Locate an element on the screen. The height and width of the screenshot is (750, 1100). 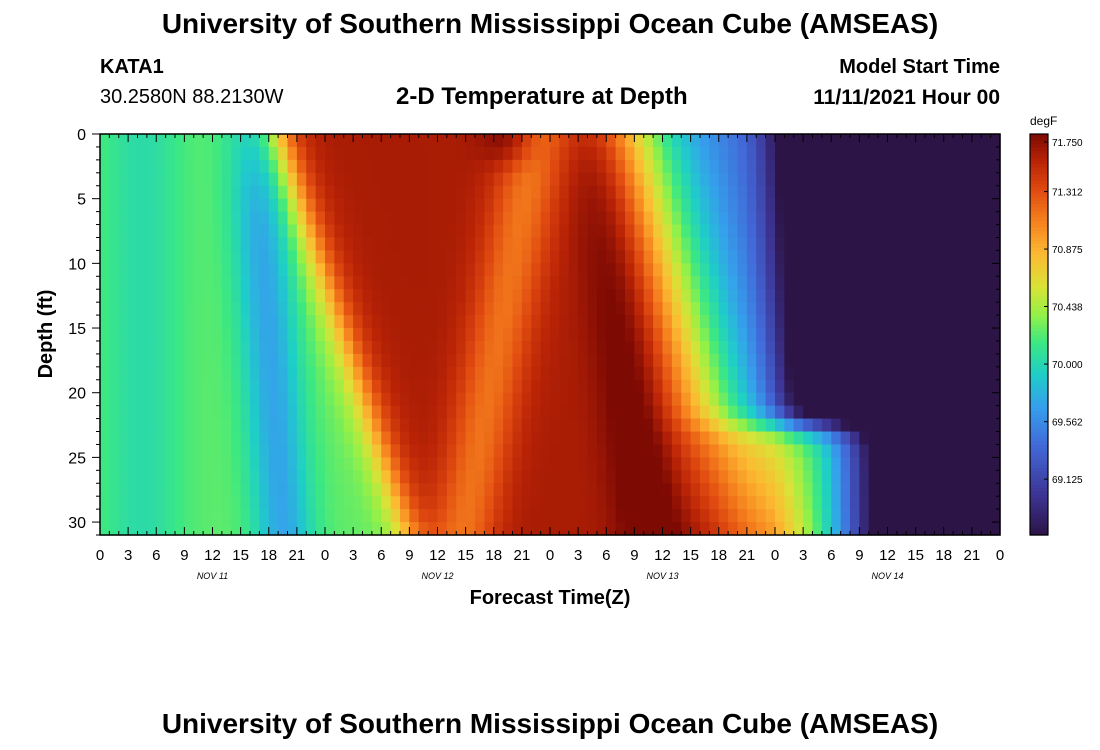
x-tick-label: 3 is located at coordinates (353, 555).